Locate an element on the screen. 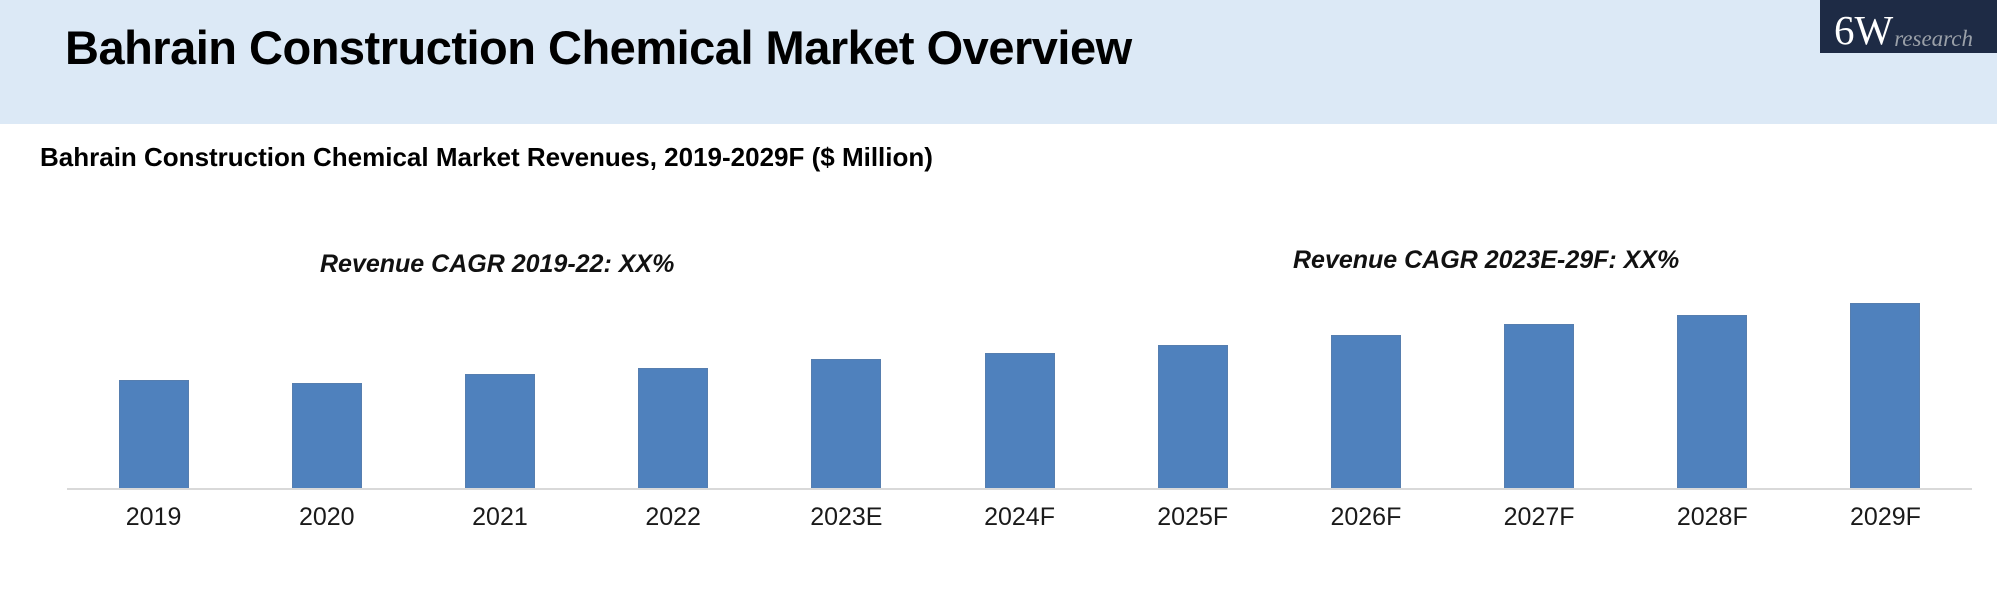 The width and height of the screenshot is (1997, 611). logo-research-text: research is located at coordinates (1933, 38).